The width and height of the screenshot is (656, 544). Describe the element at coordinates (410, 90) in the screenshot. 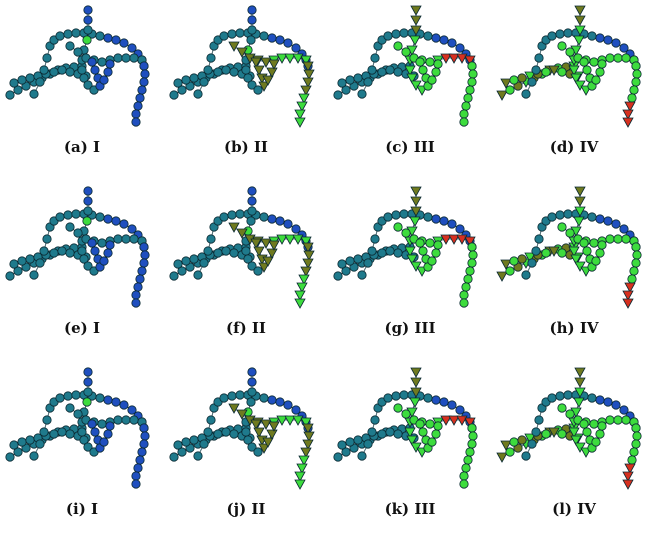

I see `panel-c: (c) III` at that location.